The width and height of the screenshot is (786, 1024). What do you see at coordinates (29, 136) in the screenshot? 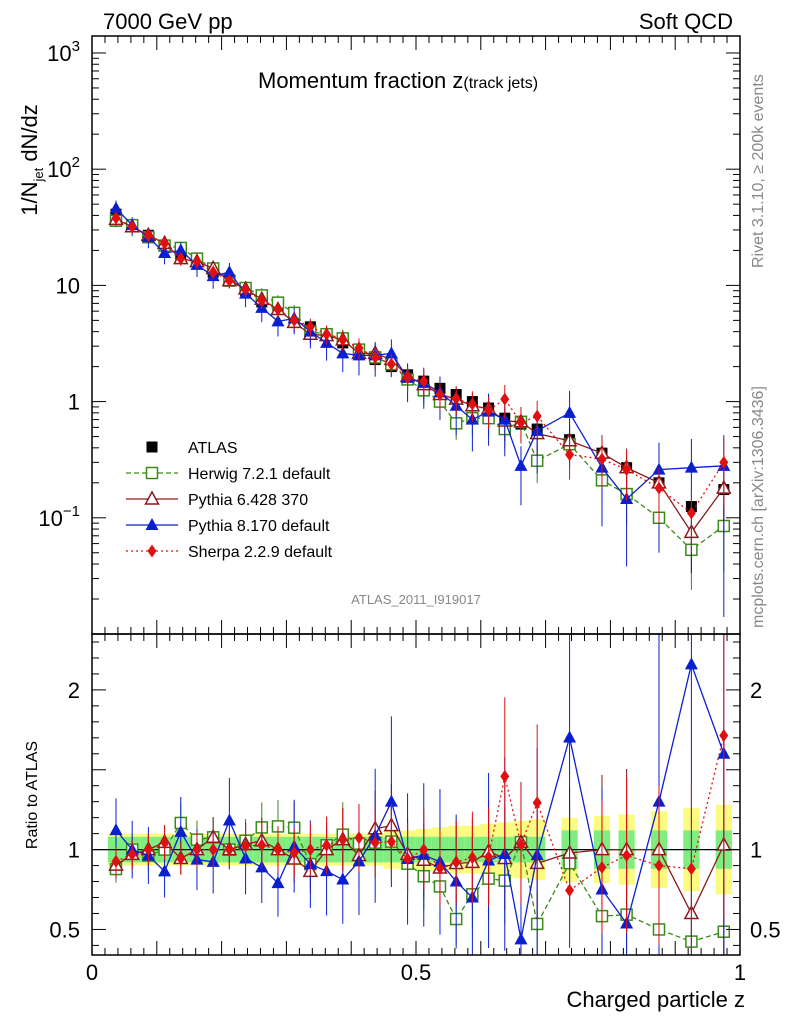
I see `y-label-part-3: dN/dz` at bounding box center [29, 136].